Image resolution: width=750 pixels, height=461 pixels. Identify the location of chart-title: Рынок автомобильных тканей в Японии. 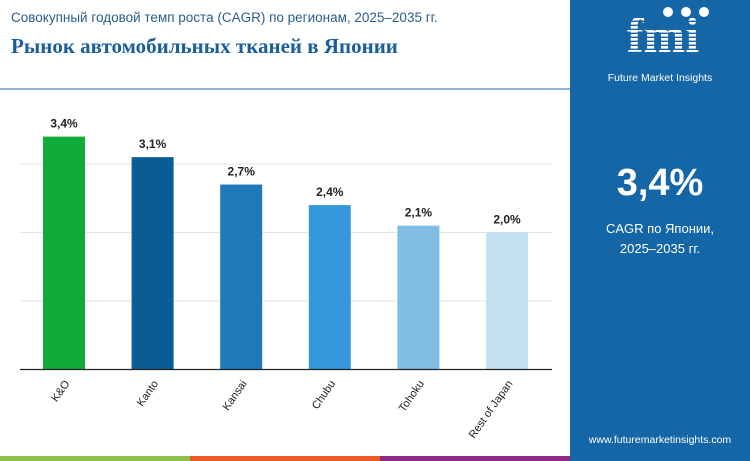
(204, 46).